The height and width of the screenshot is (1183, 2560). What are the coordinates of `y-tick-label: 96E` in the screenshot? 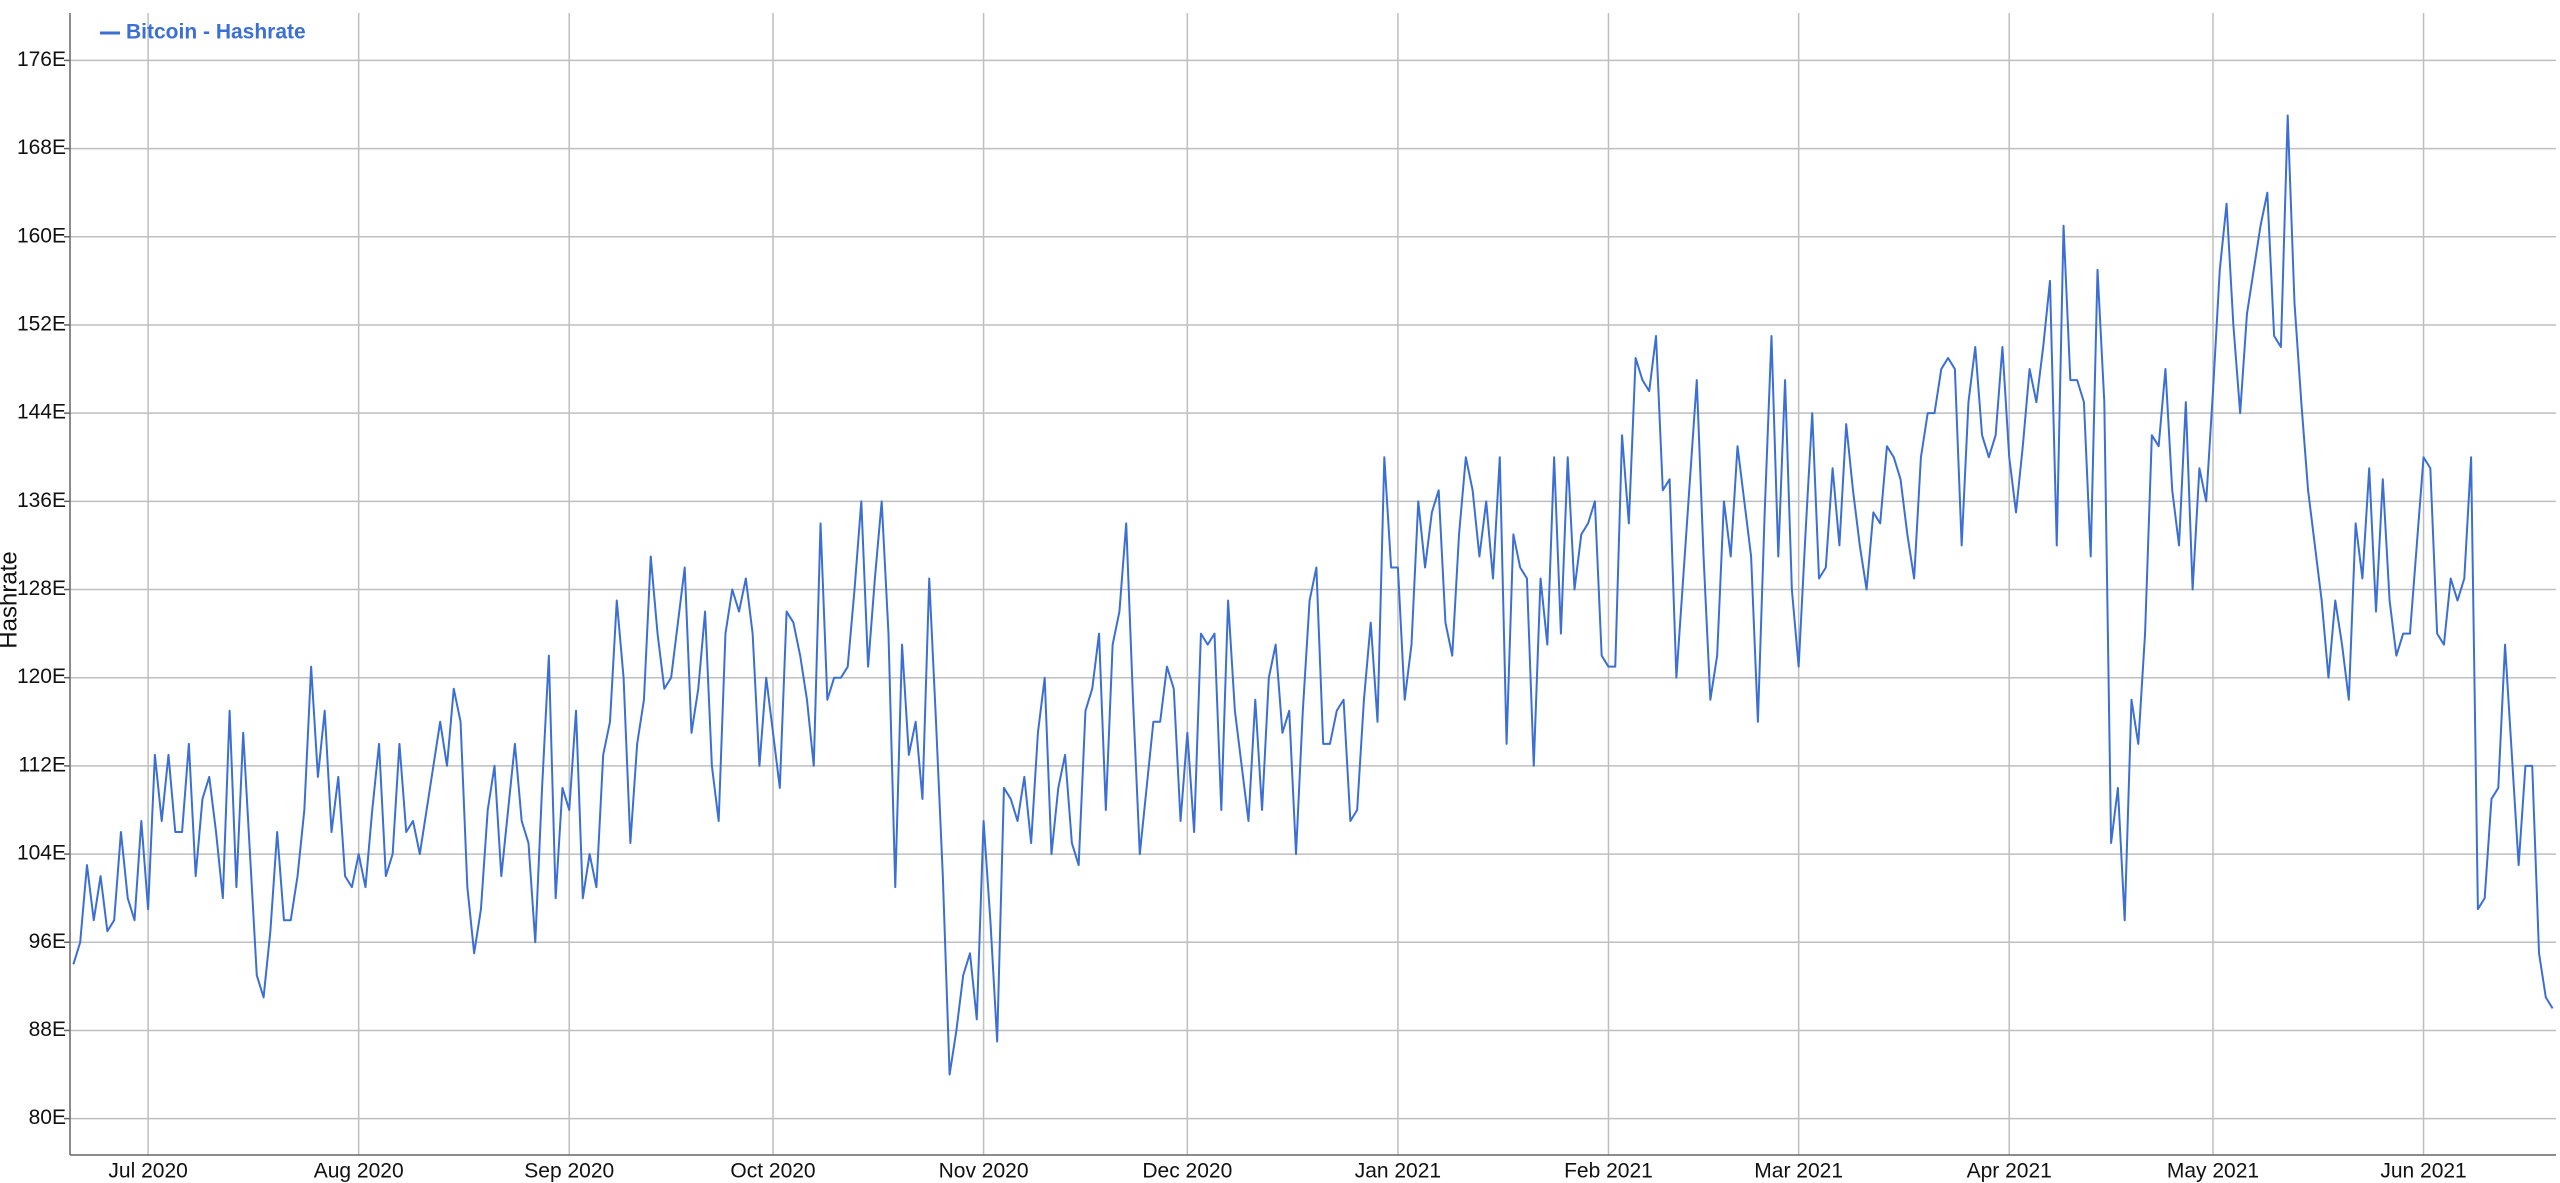 It's located at (47, 941).